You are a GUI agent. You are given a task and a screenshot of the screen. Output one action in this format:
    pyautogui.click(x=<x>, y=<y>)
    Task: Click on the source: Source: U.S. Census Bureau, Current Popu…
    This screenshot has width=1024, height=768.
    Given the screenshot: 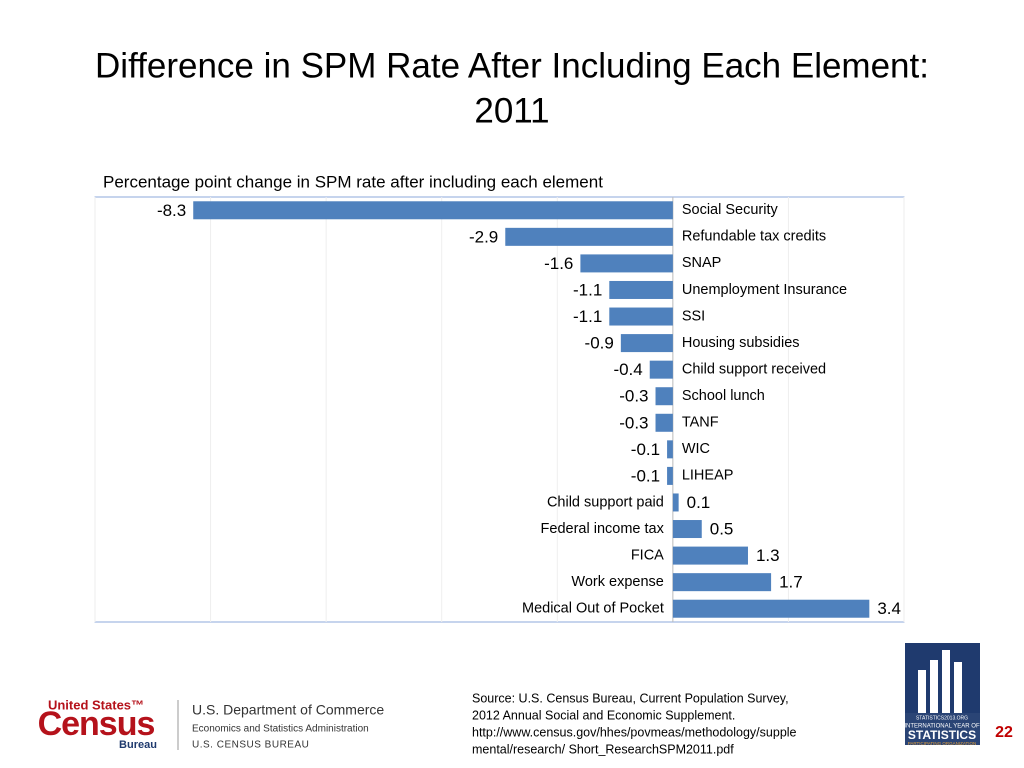 What is the action you would take?
    pyautogui.click(x=634, y=723)
    